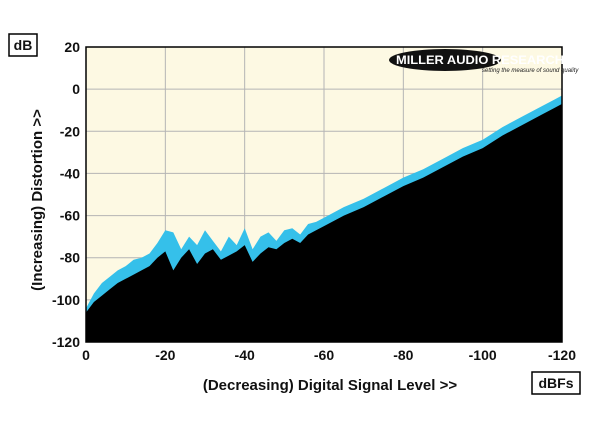 The image size is (600, 425). Describe the element at coordinates (330, 385) in the screenshot. I see `x-axis-title: (Decreasing) Digital Signal Level >>` at that location.